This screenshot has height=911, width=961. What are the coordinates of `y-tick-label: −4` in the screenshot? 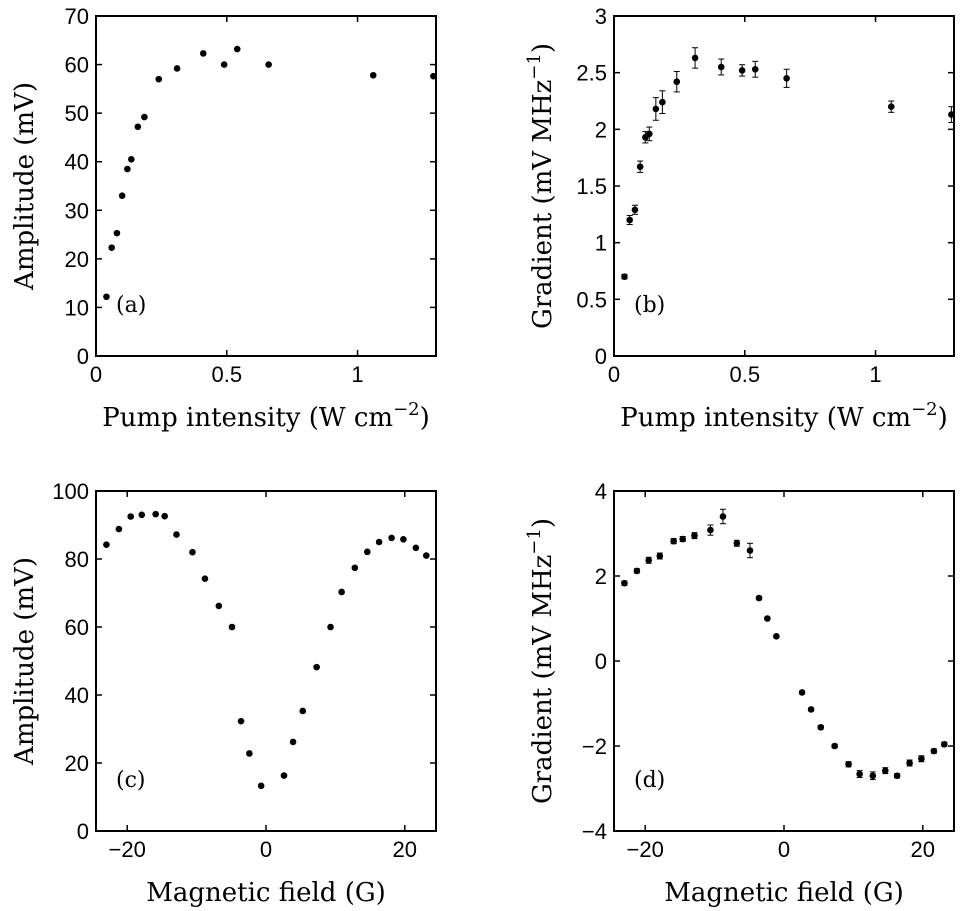 It's located at (594, 831).